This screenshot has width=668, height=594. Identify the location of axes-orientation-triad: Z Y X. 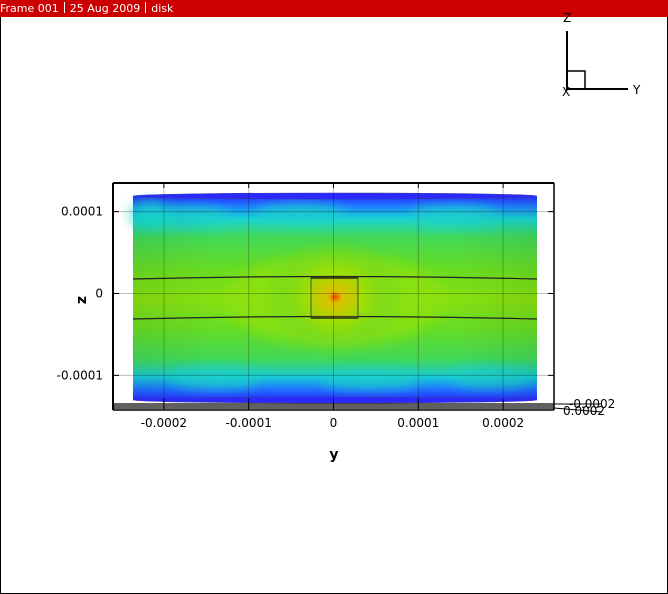
(601, 55).